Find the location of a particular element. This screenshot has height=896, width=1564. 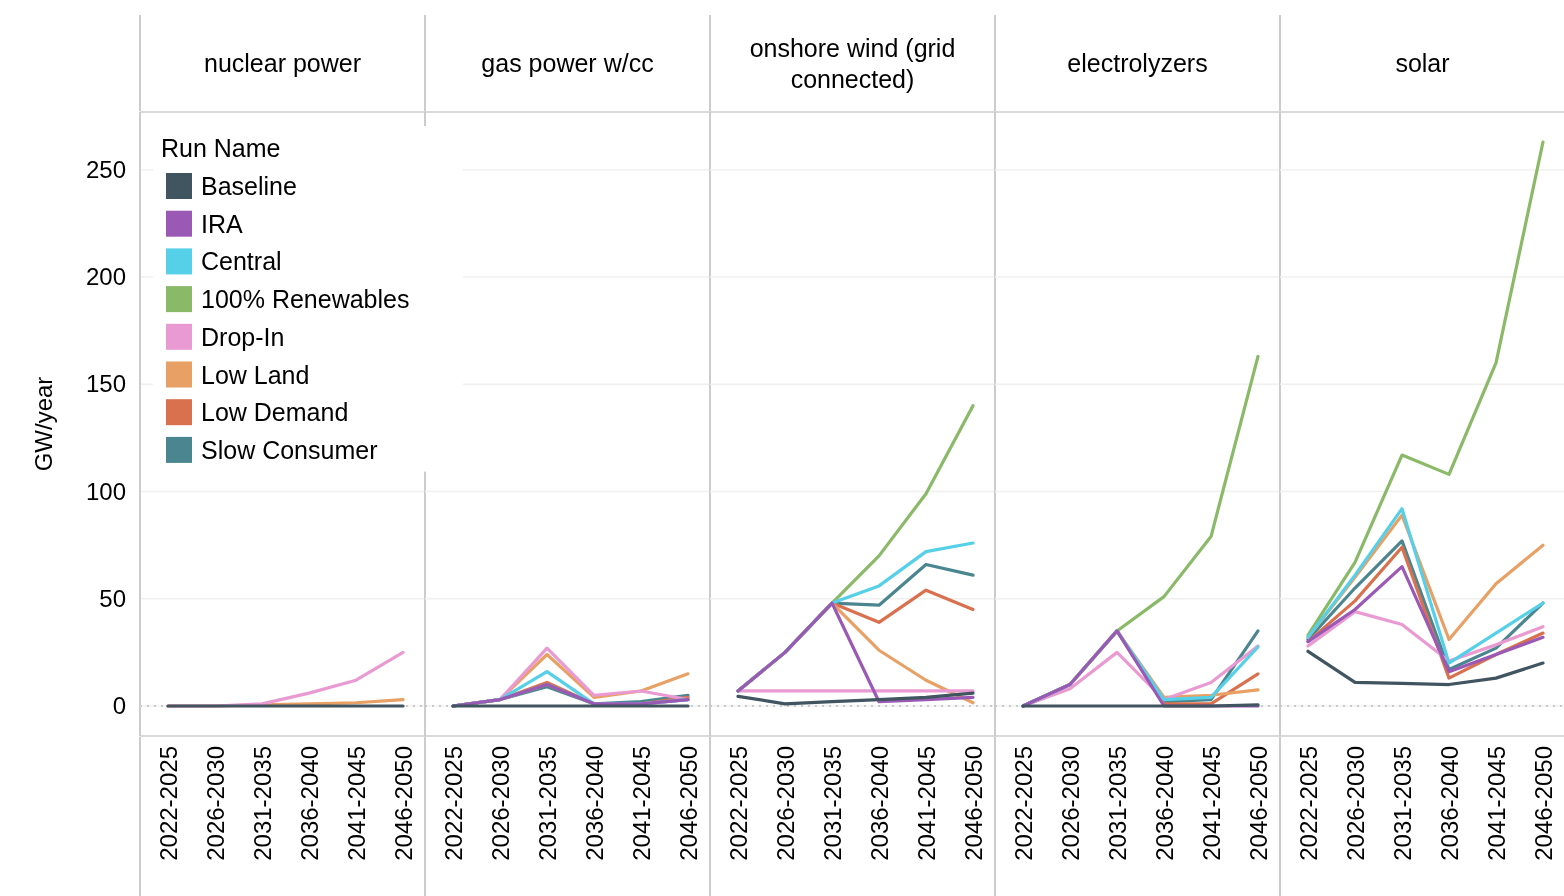

chart-title: solar is located at coordinates (1422, 62).